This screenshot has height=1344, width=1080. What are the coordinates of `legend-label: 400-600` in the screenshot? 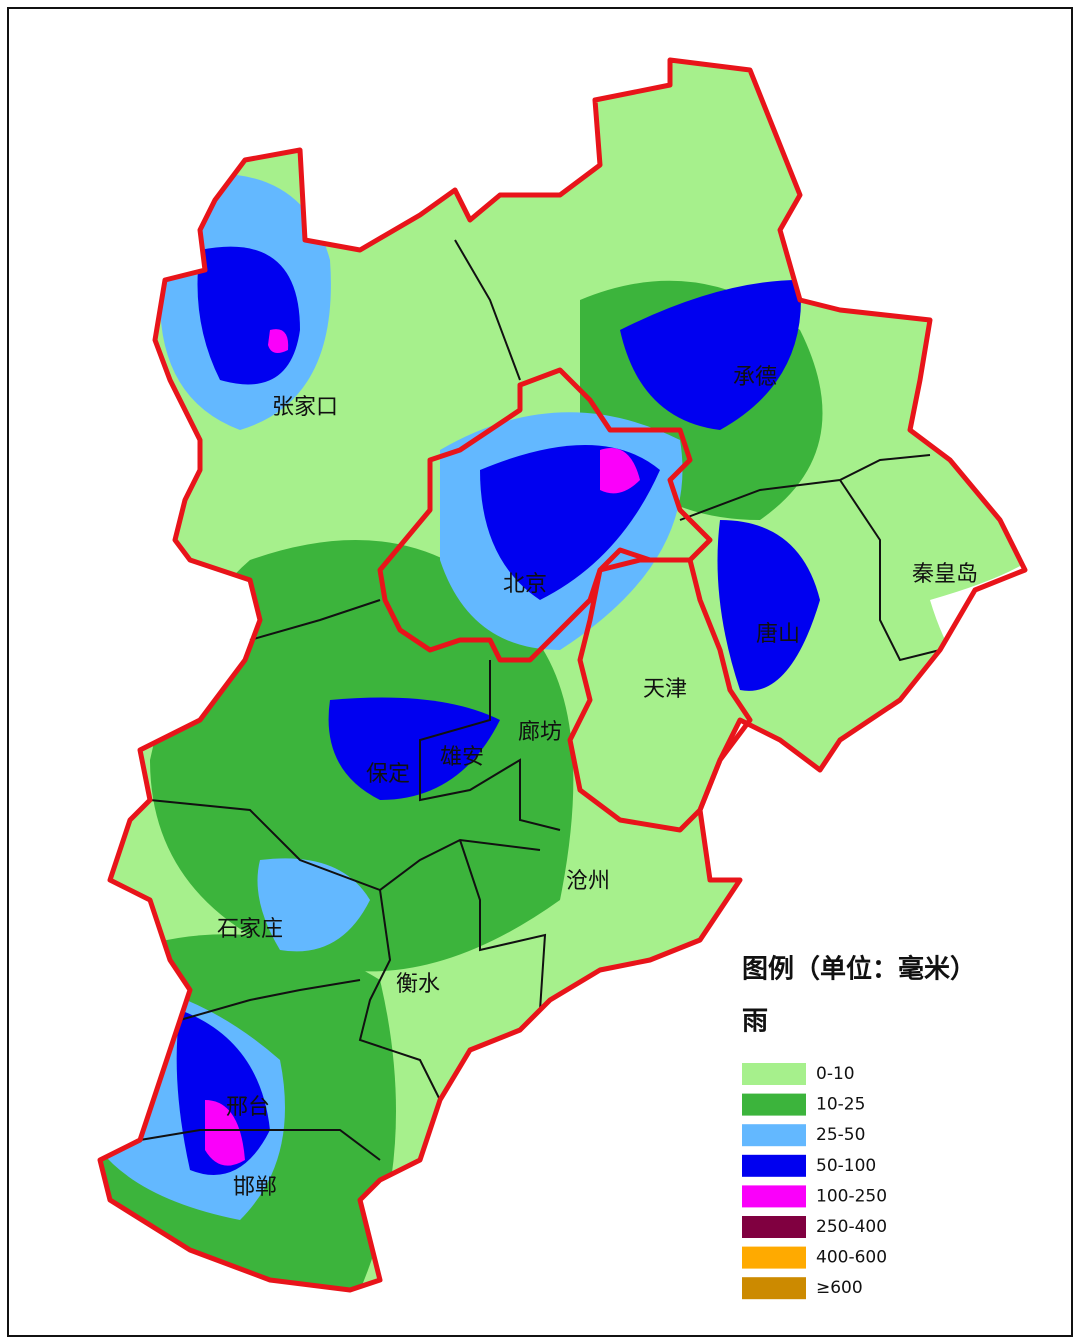 It's located at (851, 1258).